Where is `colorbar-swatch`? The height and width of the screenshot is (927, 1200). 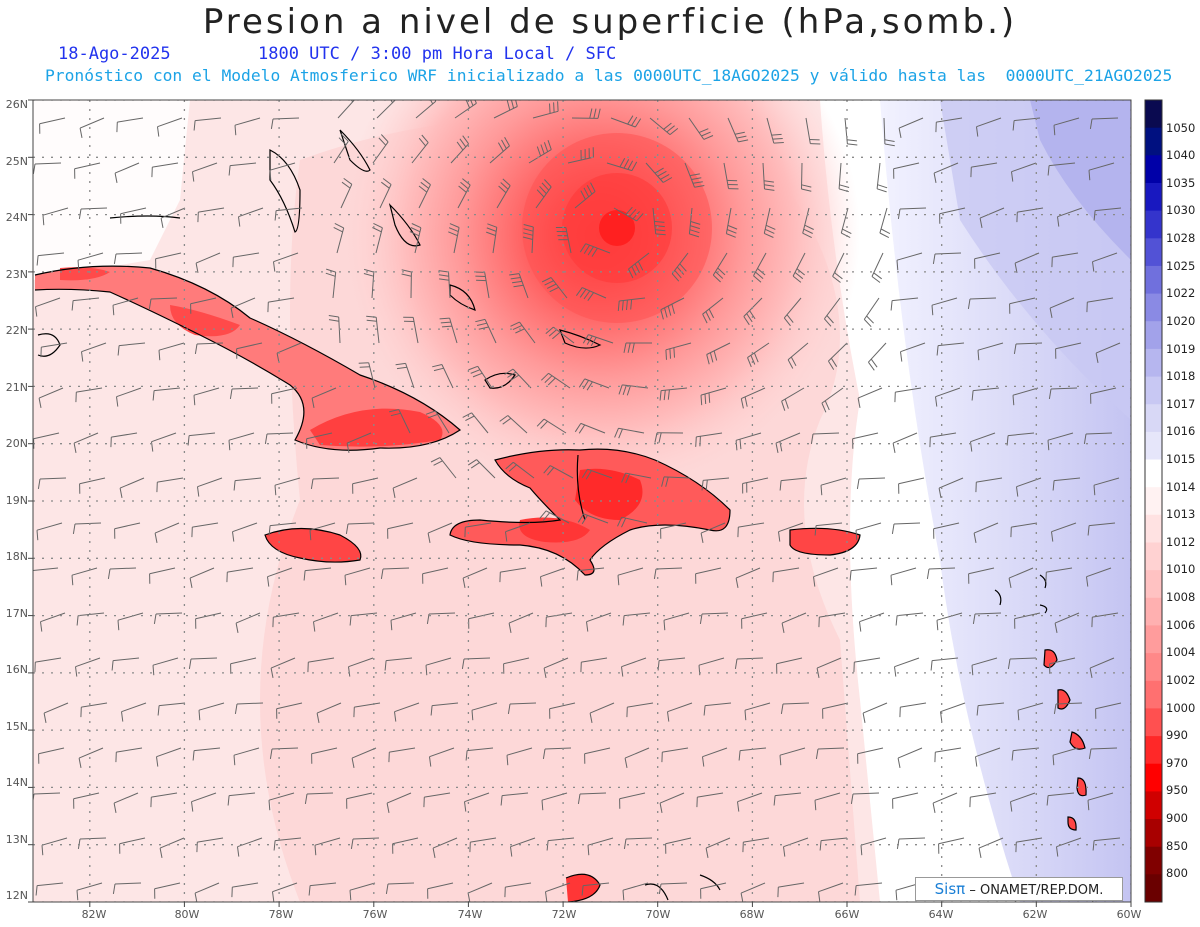
colorbar-swatch is located at coordinates (1153, 335).